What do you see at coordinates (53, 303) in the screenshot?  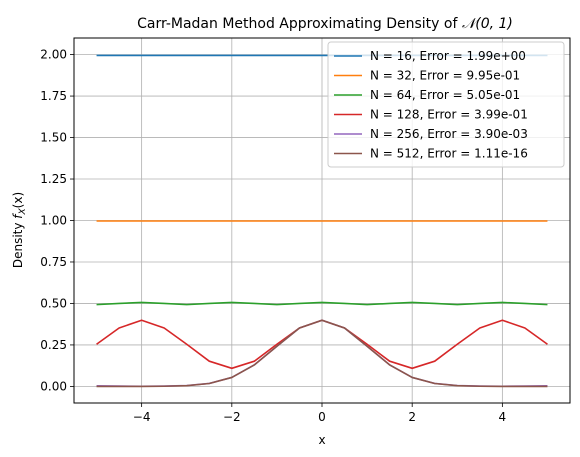 I see `y-tick-label: 0.50` at bounding box center [53, 303].